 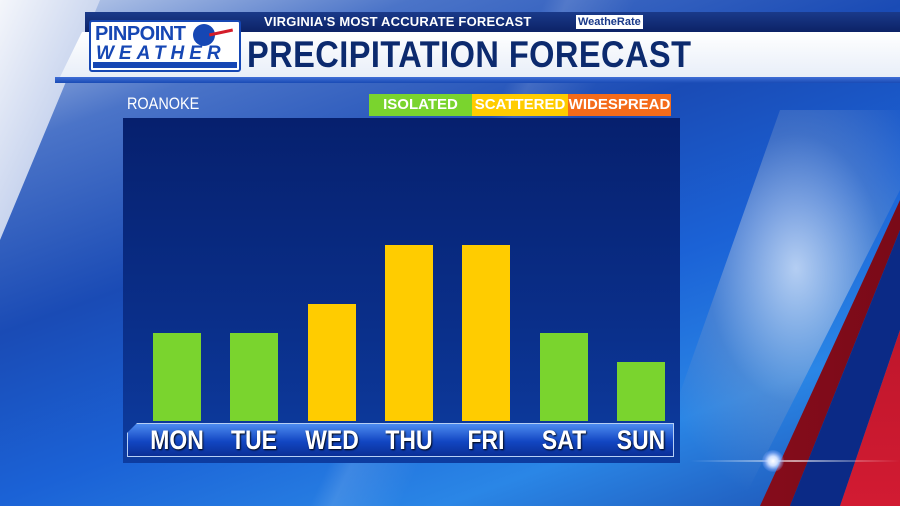 I want to click on legend: ISOLATED SCATTERED WIDESPREAD, so click(x=520, y=105).